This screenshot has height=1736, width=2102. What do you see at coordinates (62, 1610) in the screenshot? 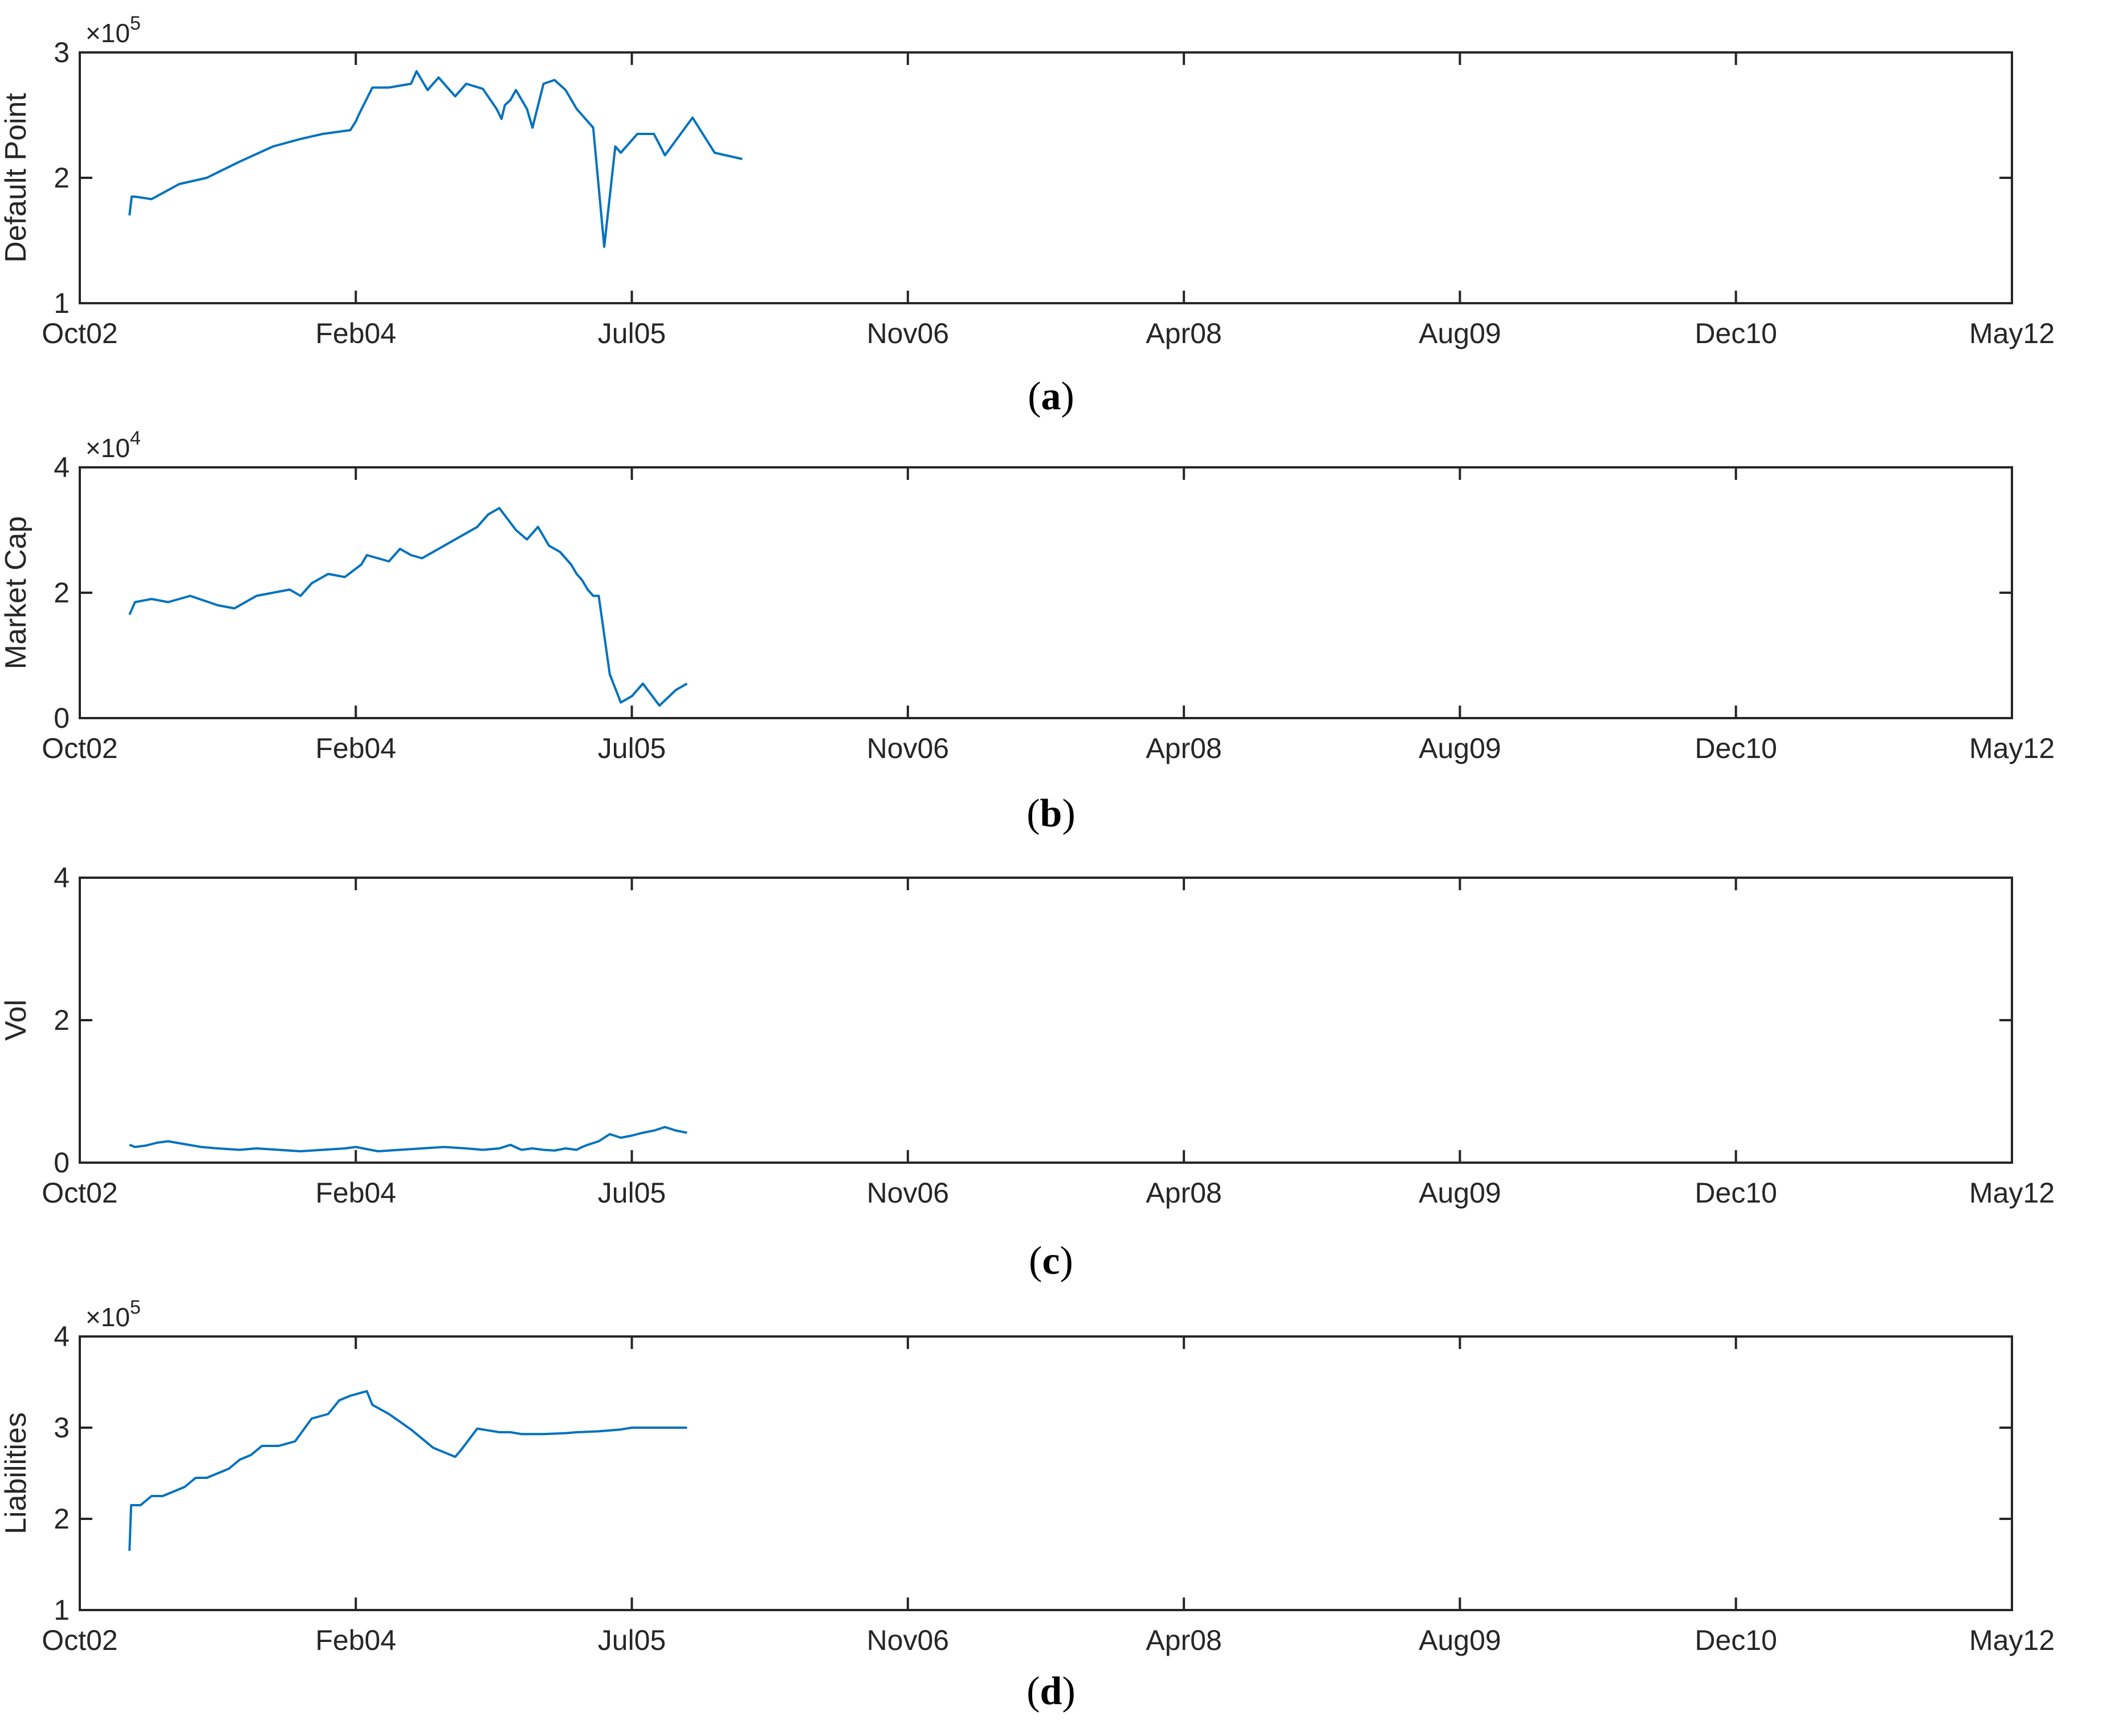
I see `panel-d-ytick-label: 1` at bounding box center [62, 1610].